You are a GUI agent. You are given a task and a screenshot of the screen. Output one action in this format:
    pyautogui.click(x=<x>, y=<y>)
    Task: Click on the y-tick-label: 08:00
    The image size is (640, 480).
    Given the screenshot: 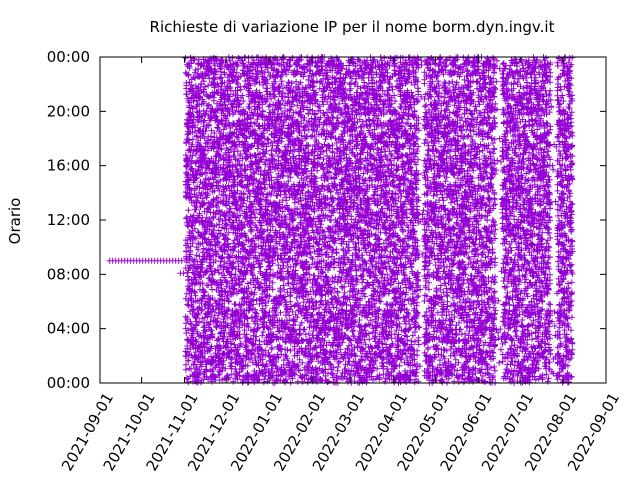 What is the action you would take?
    pyautogui.click(x=68, y=274)
    